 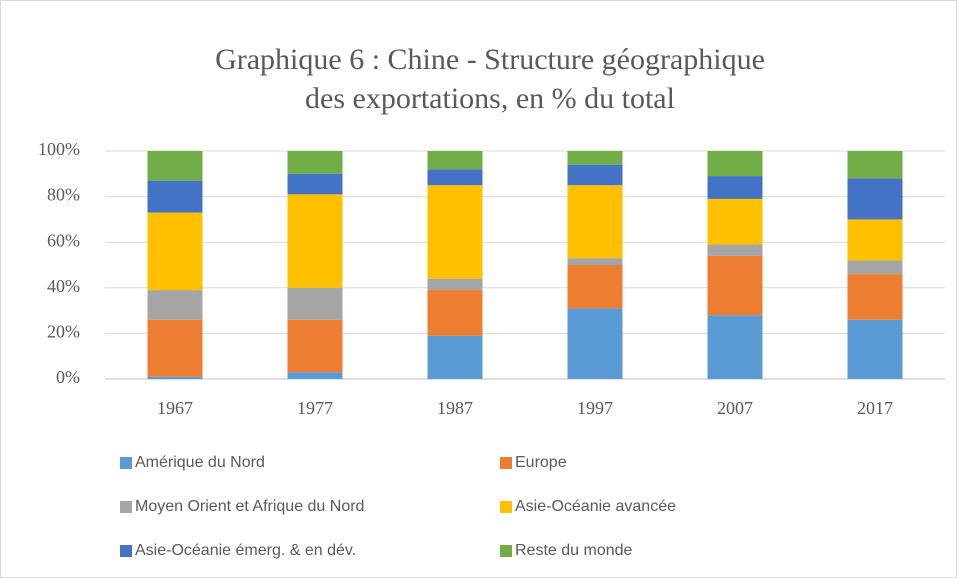 I want to click on legend-label: Europe, so click(x=541, y=462).